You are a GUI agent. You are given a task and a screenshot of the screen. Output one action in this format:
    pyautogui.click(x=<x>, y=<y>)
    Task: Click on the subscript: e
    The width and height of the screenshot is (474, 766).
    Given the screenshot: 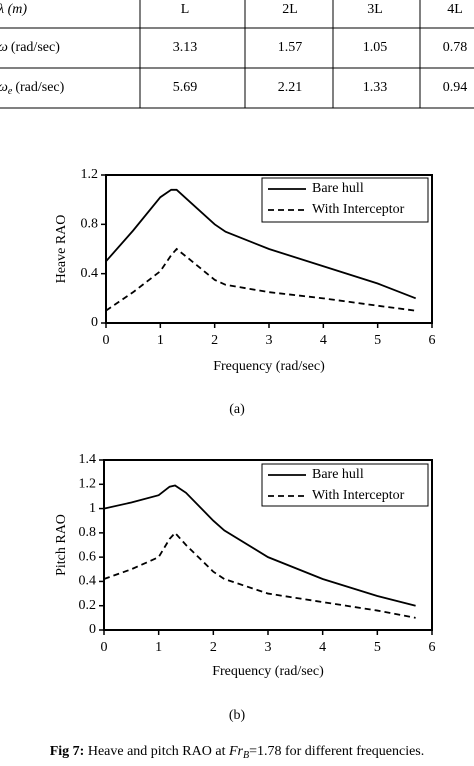 What is the action you would take?
    pyautogui.click(x=10, y=91)
    